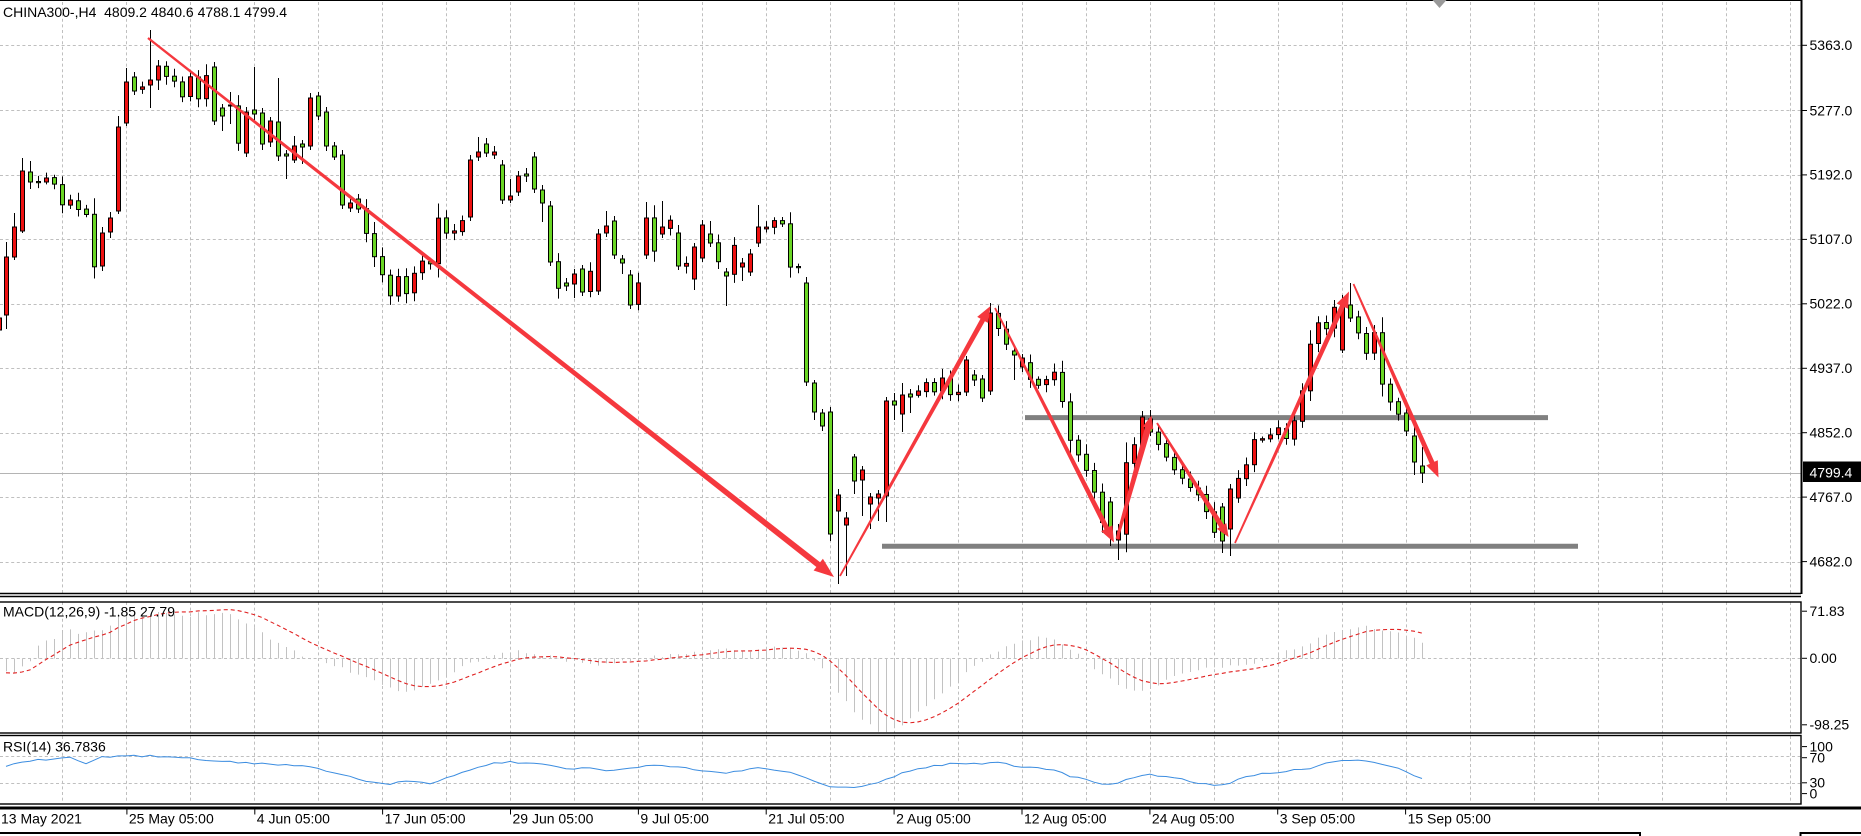 The width and height of the screenshot is (1861, 836). What do you see at coordinates (1193, 819) in the screenshot?
I see `svg-text: 24 Aug 05:00` at bounding box center [1193, 819].